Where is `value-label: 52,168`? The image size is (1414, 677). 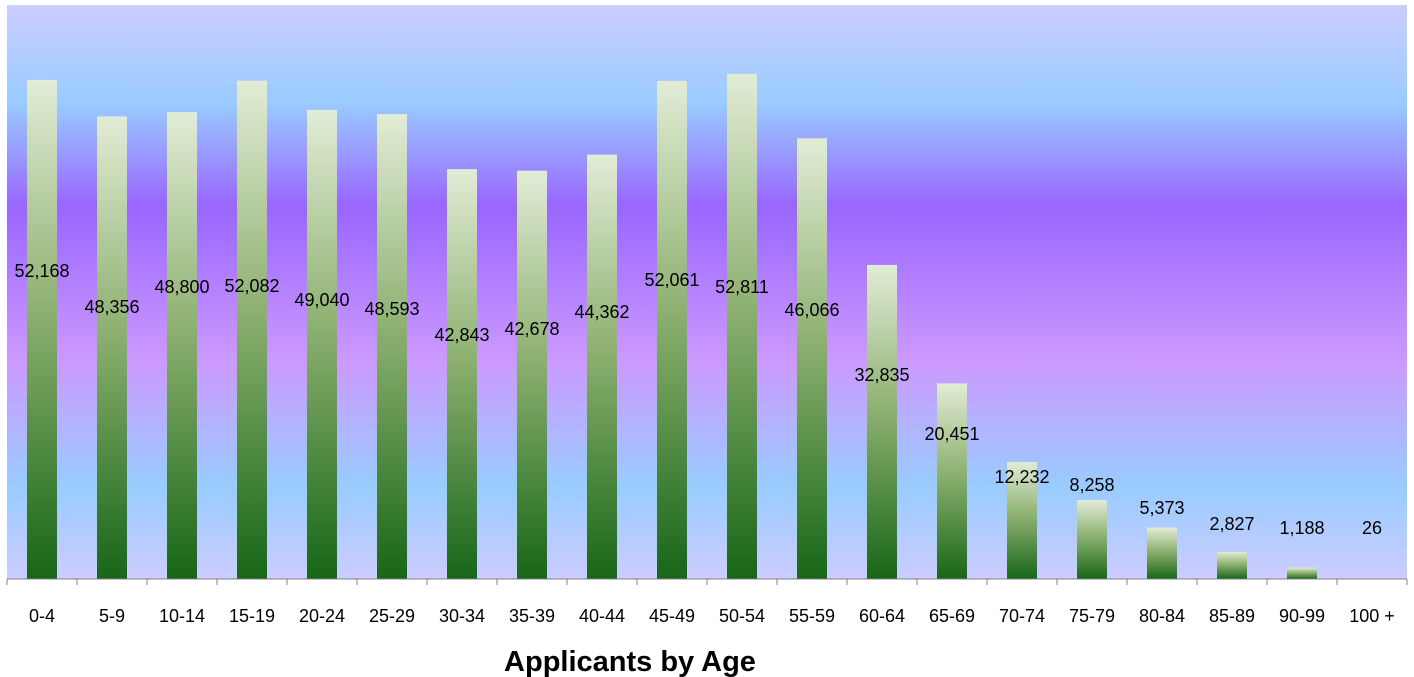 value-label: 52,168 is located at coordinates (41, 271).